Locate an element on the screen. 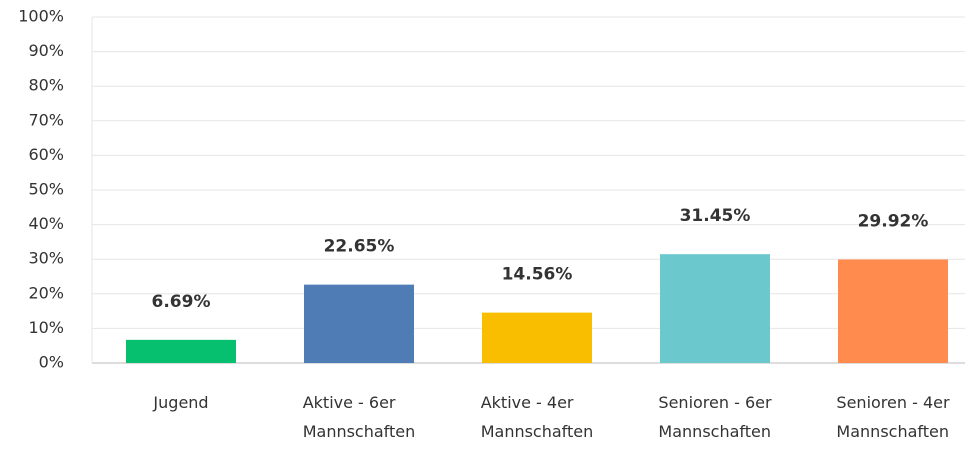  x-tick-label: Aktive - 6er Mannschaften is located at coordinates (359, 417).